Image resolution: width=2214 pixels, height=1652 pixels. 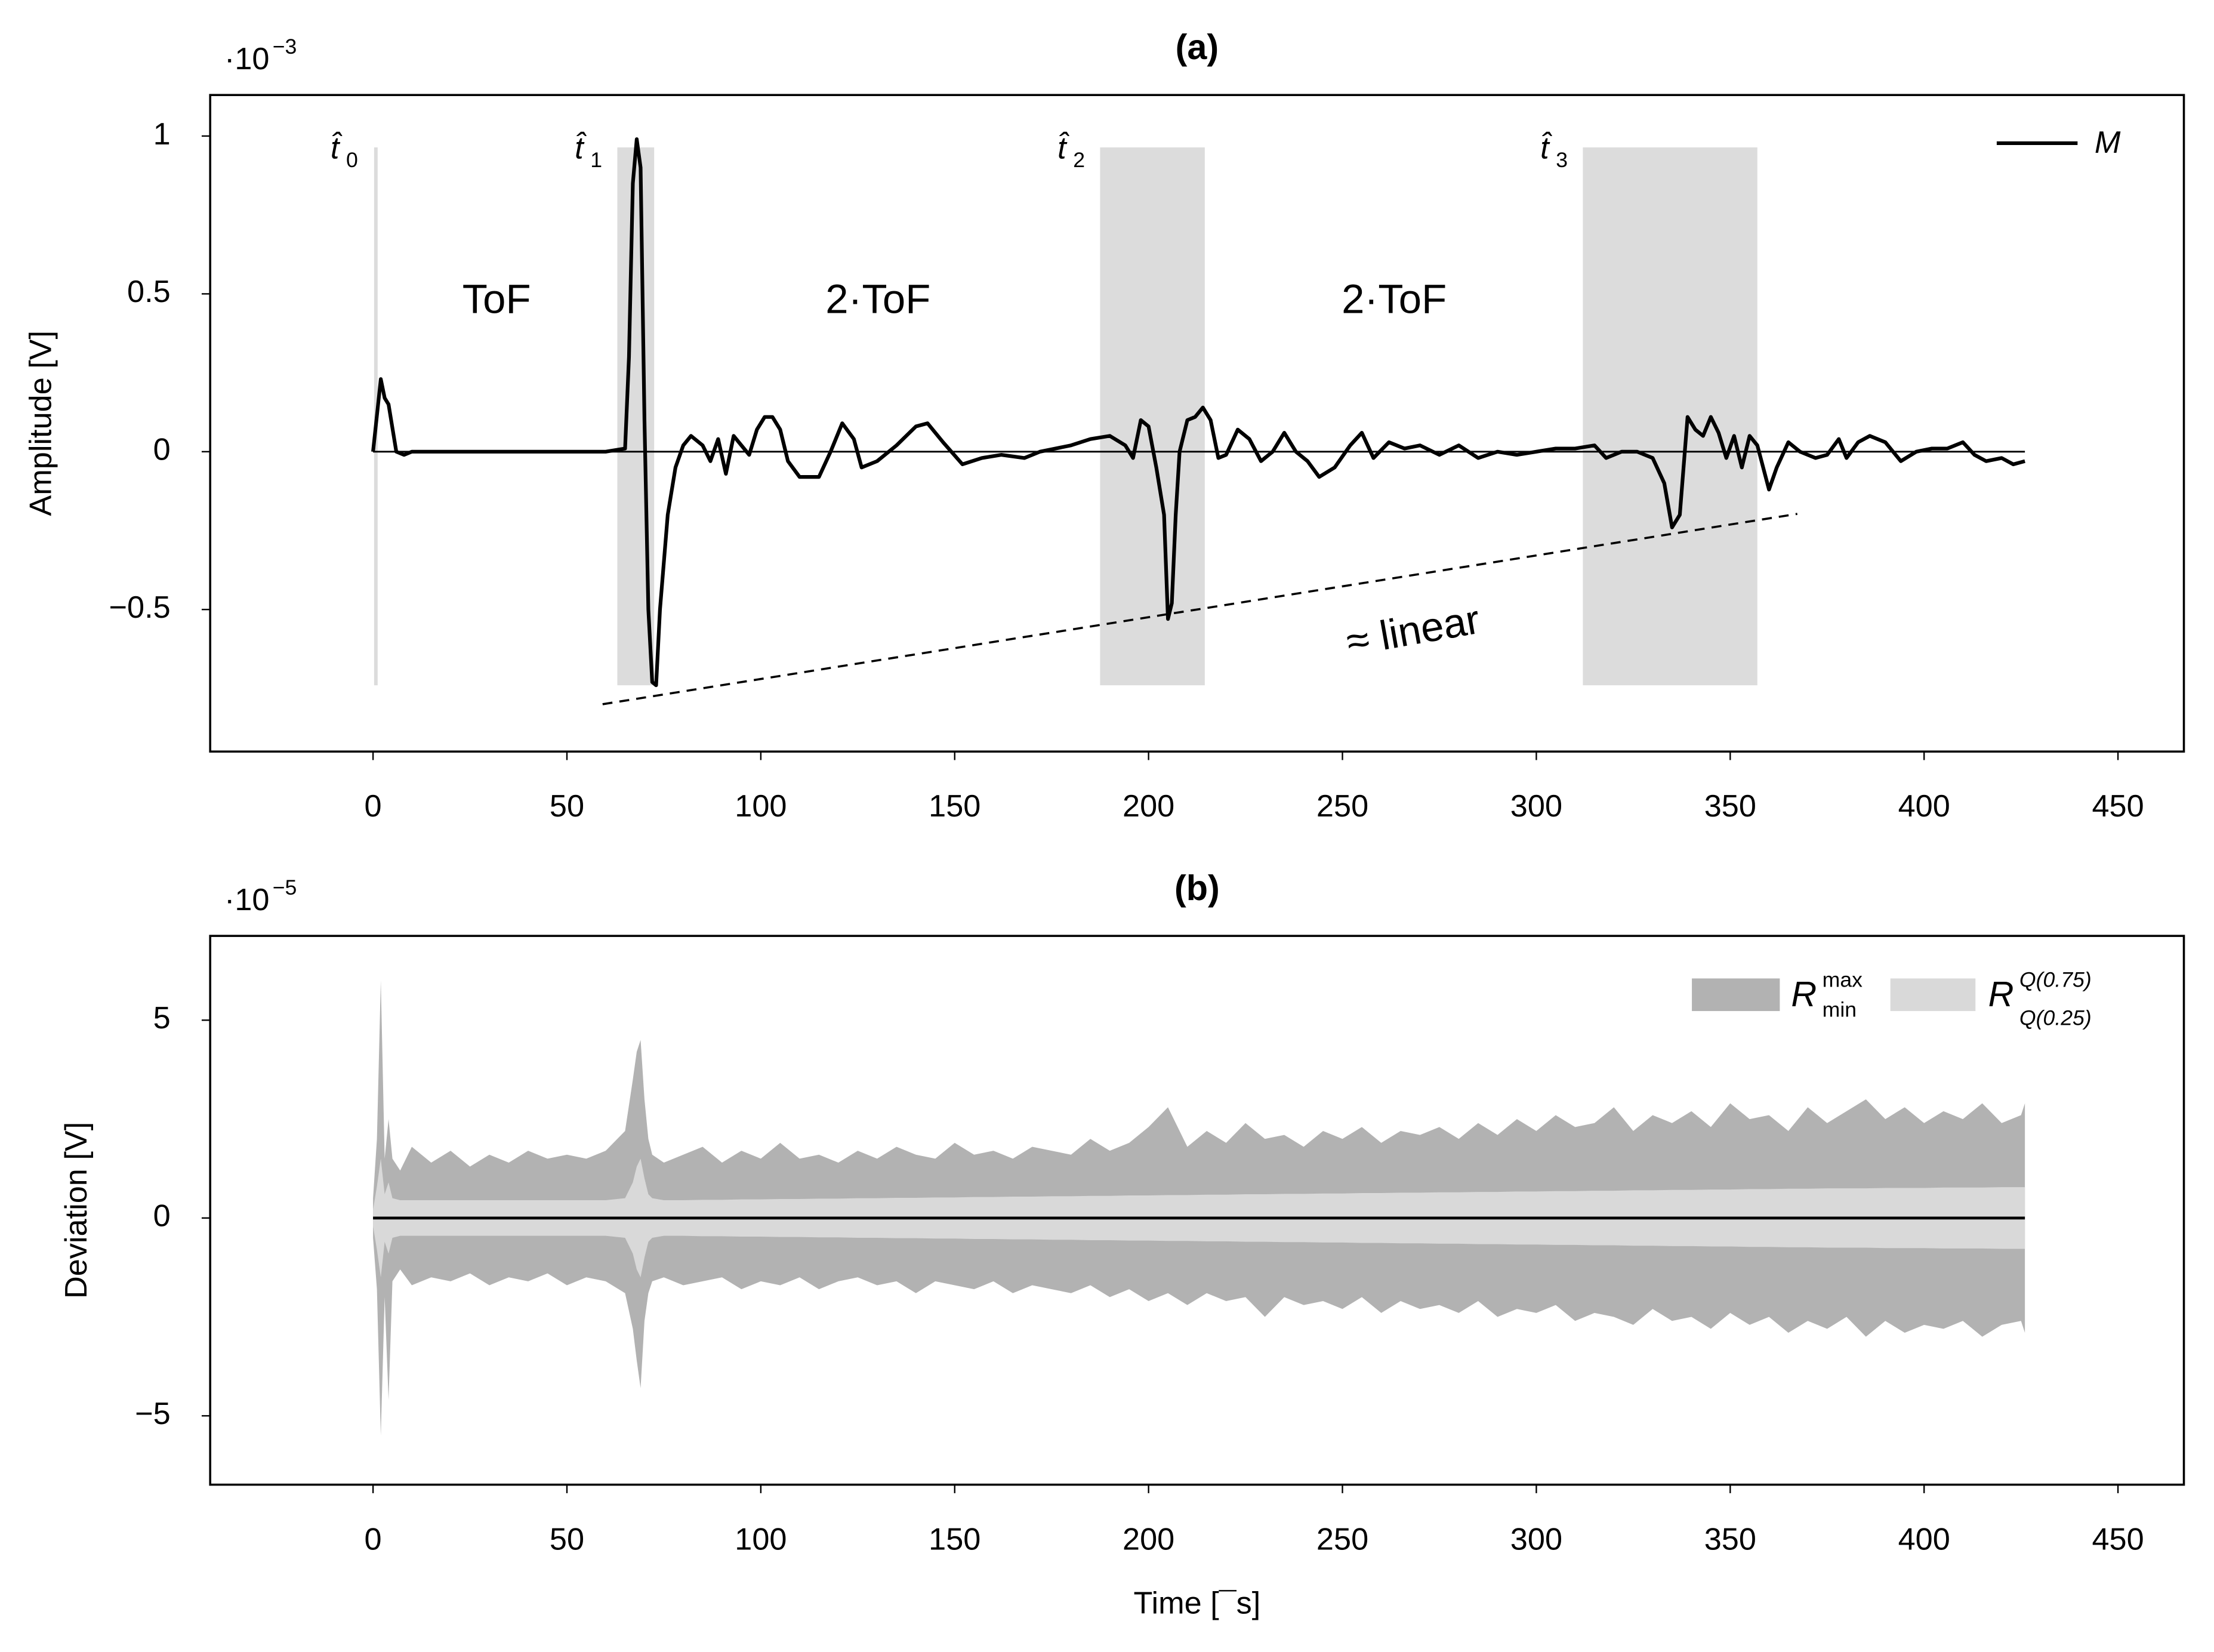 What do you see at coordinates (285, 888) in the screenshot?
I see `y-multiplier-exponent: −5` at bounding box center [285, 888].